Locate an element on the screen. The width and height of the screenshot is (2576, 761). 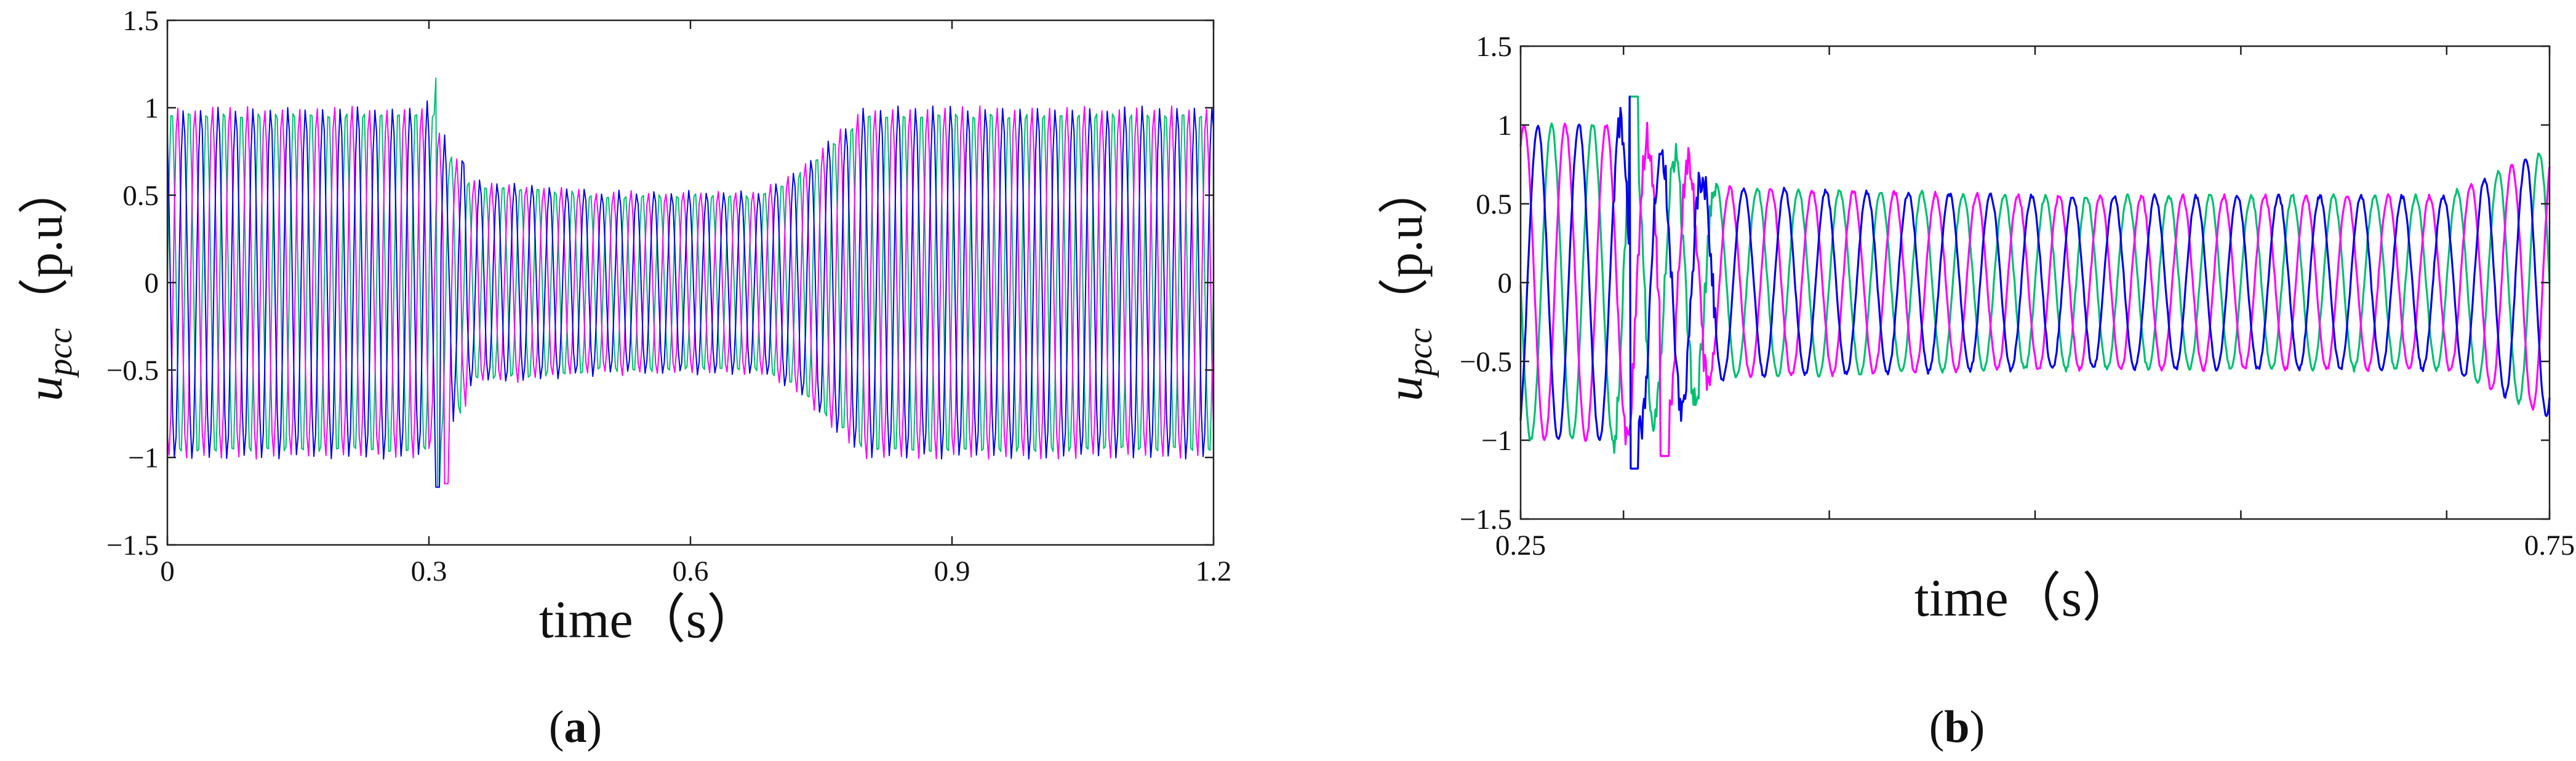
y-axis-label-b: upcc（p.u） is located at coordinates (1408, 282).